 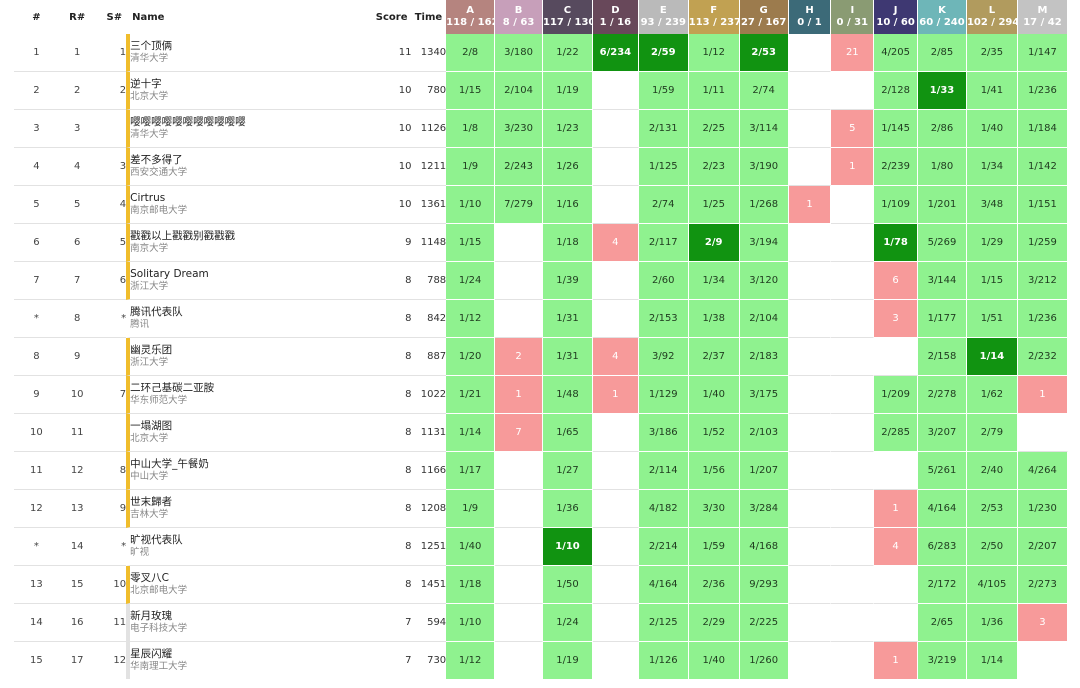 What do you see at coordinates (519, 167) in the screenshot?
I see `problem-cell-b: 2/243` at bounding box center [519, 167].